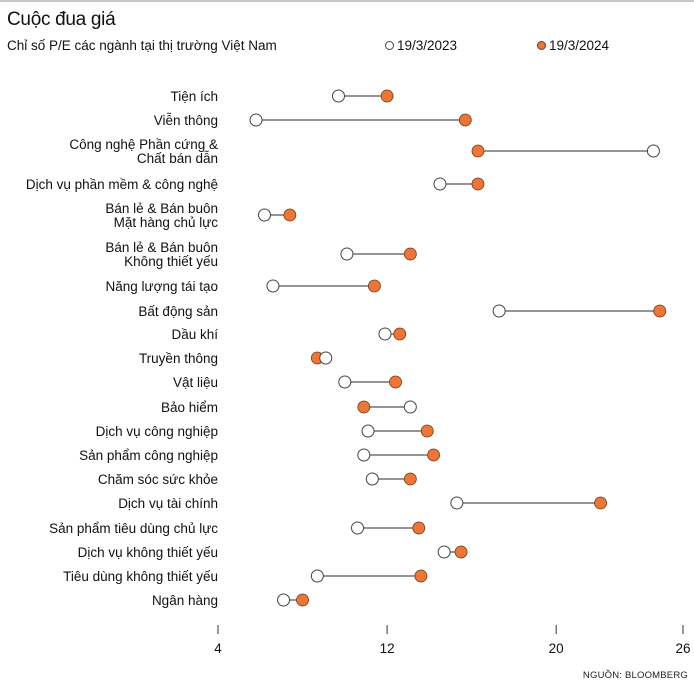  What do you see at coordinates (178, 358) in the screenshot?
I see `category-label: Truyền thông` at bounding box center [178, 358].